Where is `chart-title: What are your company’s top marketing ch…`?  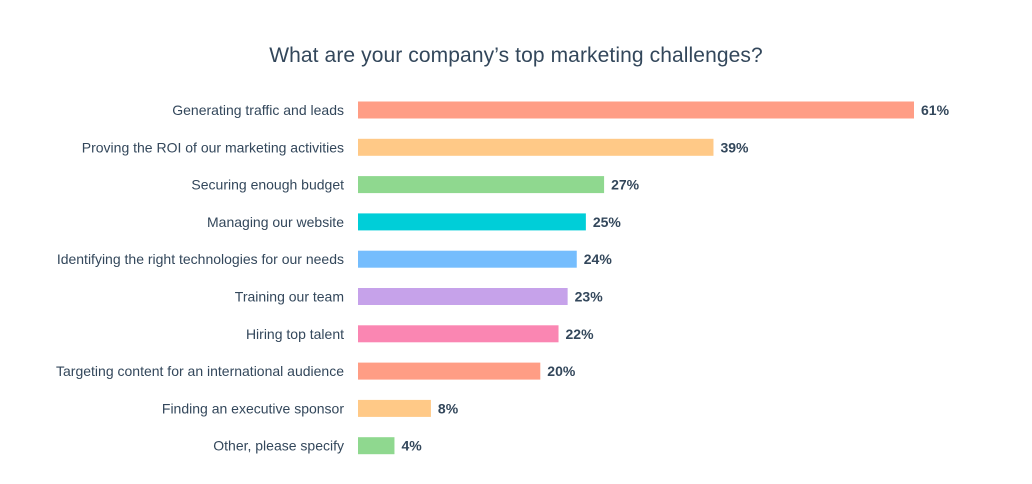 chart-title: What are your company’s top marketing ch… is located at coordinates (516, 55).